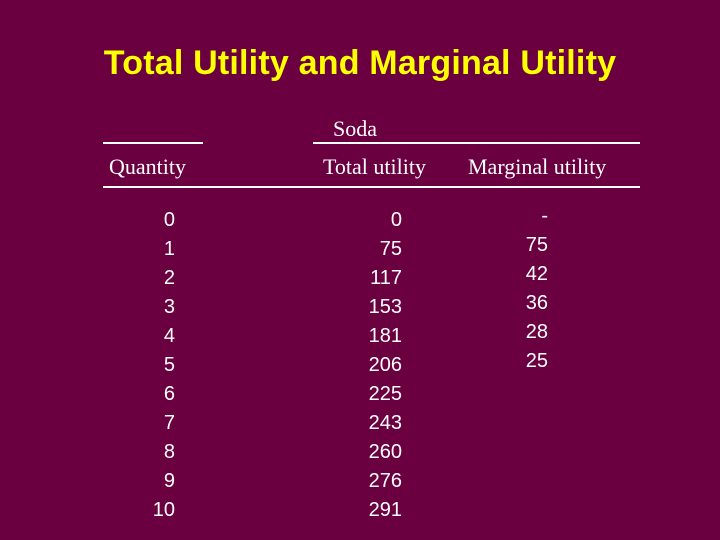 This screenshot has width=720, height=540. I want to click on total-utility-cell: 153, so click(385, 307).